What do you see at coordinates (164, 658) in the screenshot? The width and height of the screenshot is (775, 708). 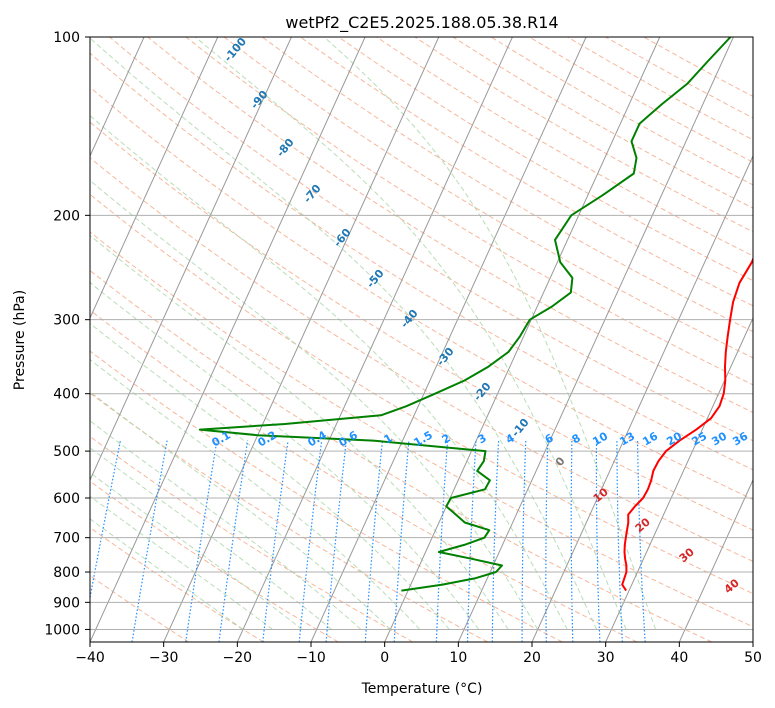 I see `x-tick-label: −30` at bounding box center [164, 658].